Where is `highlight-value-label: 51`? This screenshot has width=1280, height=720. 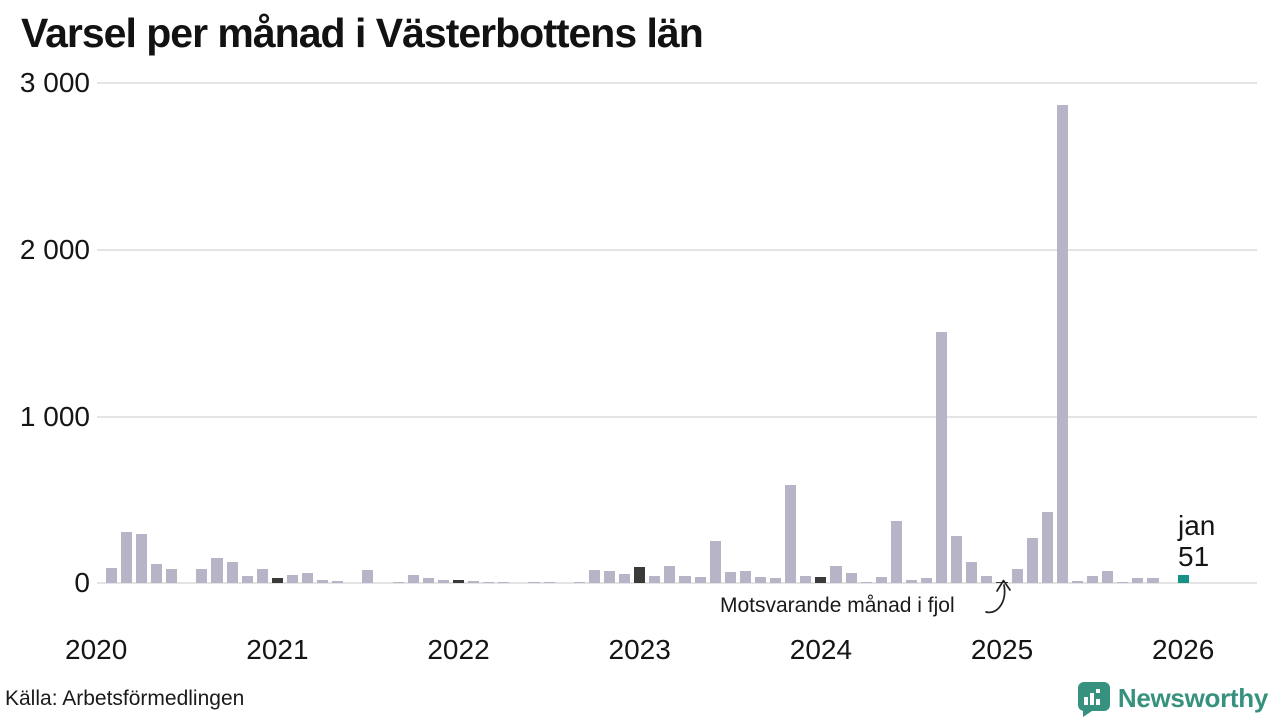
highlight-value-label: 51 is located at coordinates (1194, 556).